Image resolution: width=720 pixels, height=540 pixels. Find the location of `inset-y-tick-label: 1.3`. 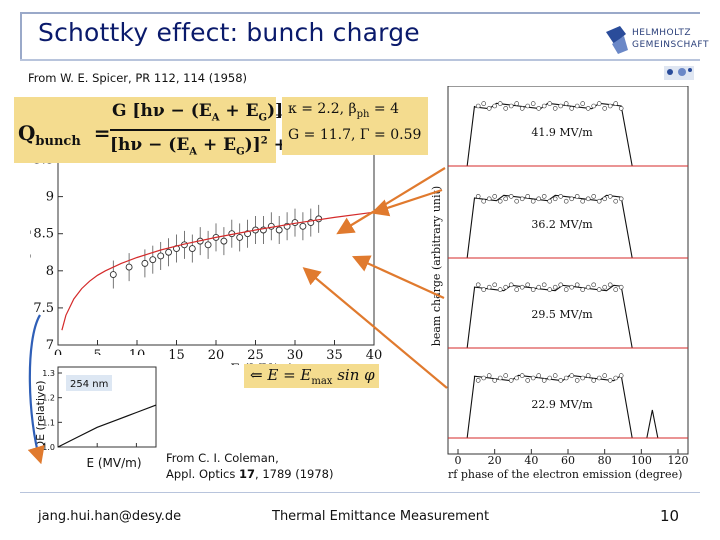

inset-y-tick-label: 1.3 is located at coordinates (48, 373).